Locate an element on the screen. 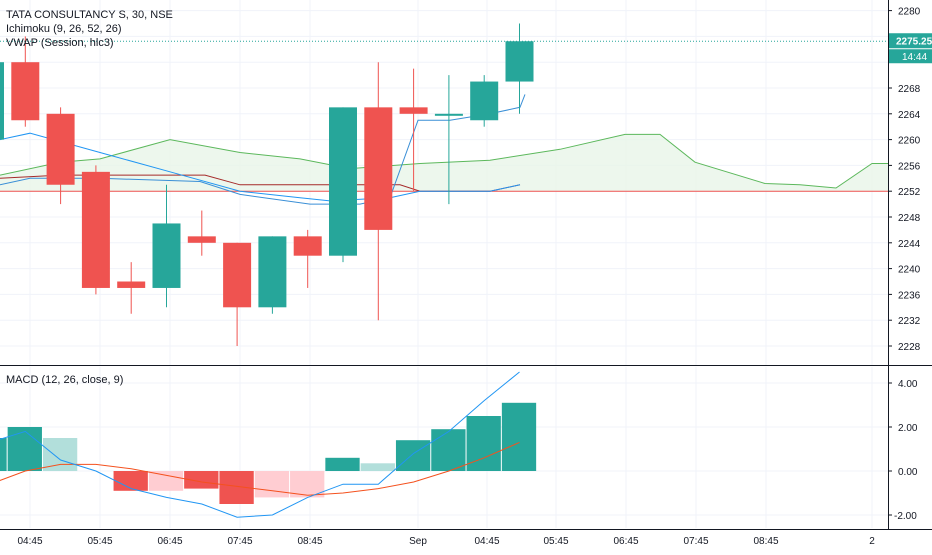 Image resolution: width=932 pixels, height=555 pixels. time-tick-label: Sep is located at coordinates (418, 541).